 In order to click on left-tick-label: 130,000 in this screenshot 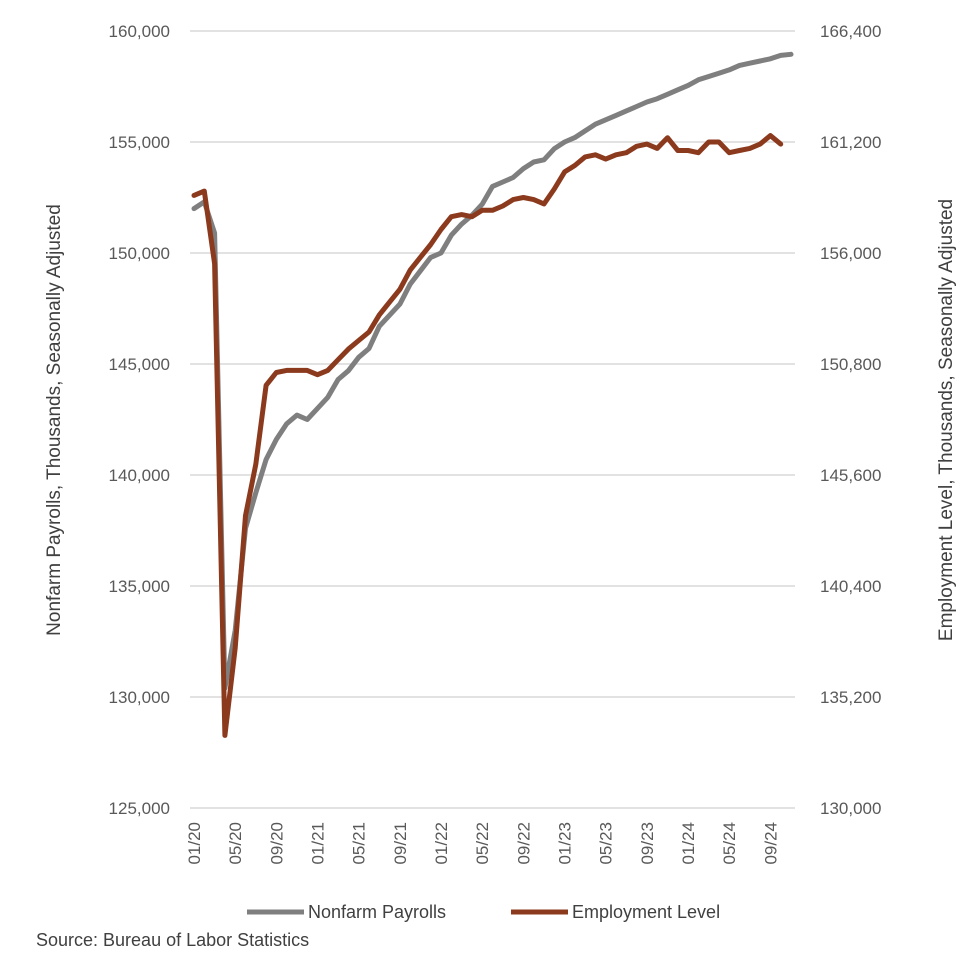, I will do `click(139, 697)`.